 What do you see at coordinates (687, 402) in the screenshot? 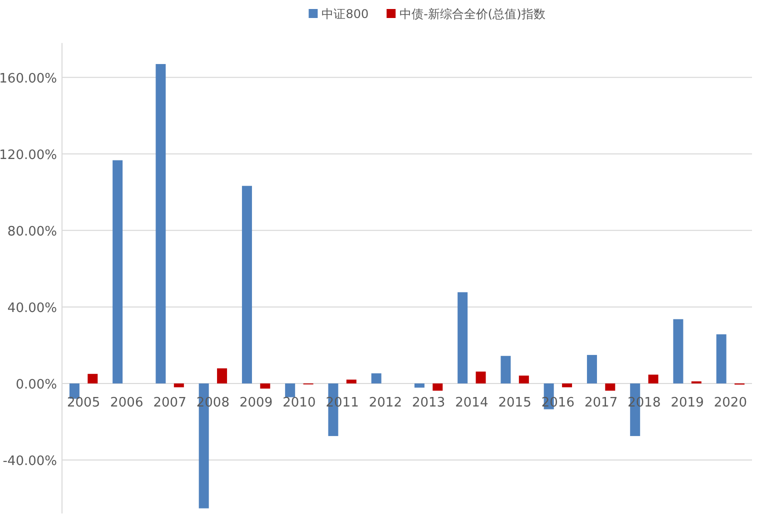
I see `x-tick-label: 2019` at bounding box center [687, 402].